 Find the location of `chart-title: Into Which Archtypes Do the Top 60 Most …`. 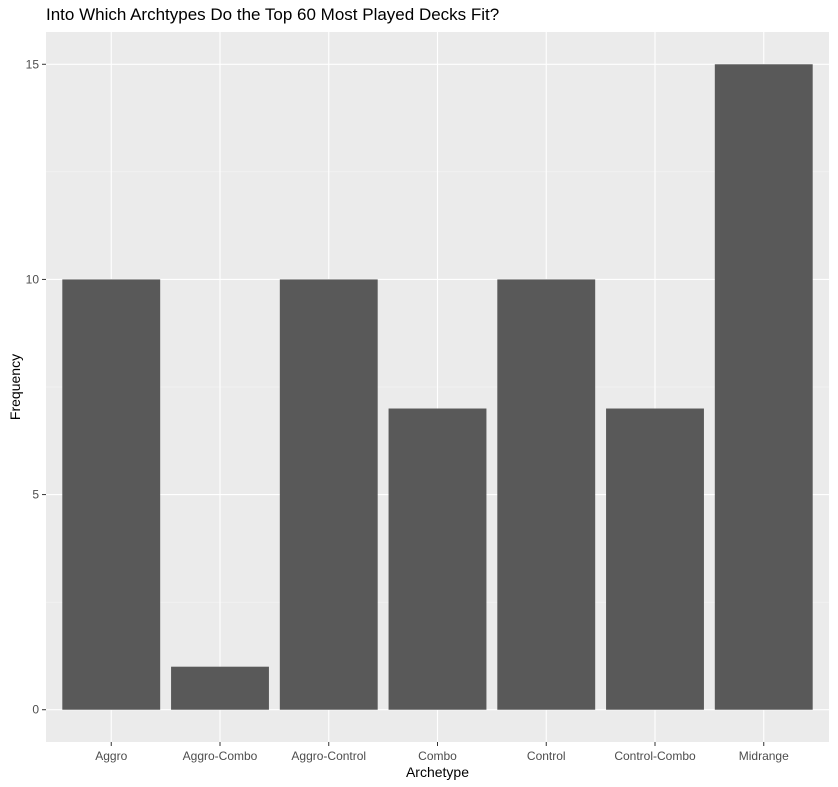

chart-title: Into Which Archtypes Do the Top 60 Most … is located at coordinates (273, 14).